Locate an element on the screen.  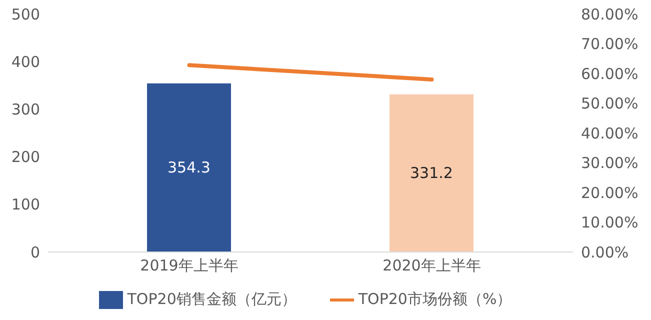
y-tick-label: 500 is located at coordinates (25, 14).